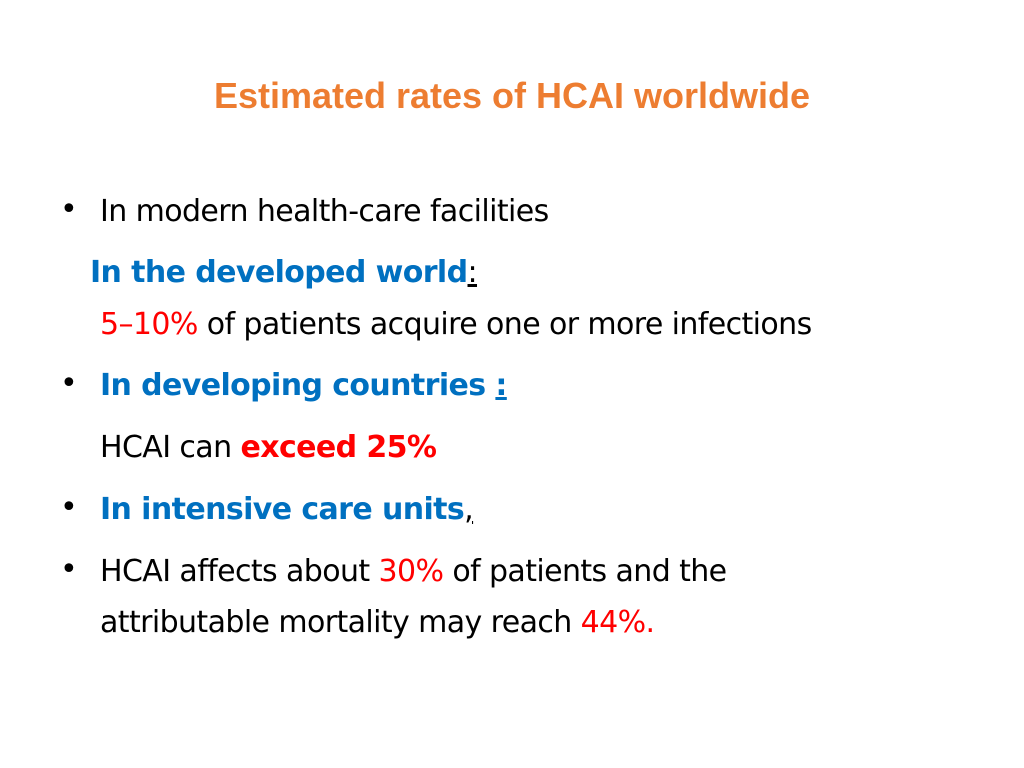  I want to click on developed-world-label: In the developed world, so click(279, 272).